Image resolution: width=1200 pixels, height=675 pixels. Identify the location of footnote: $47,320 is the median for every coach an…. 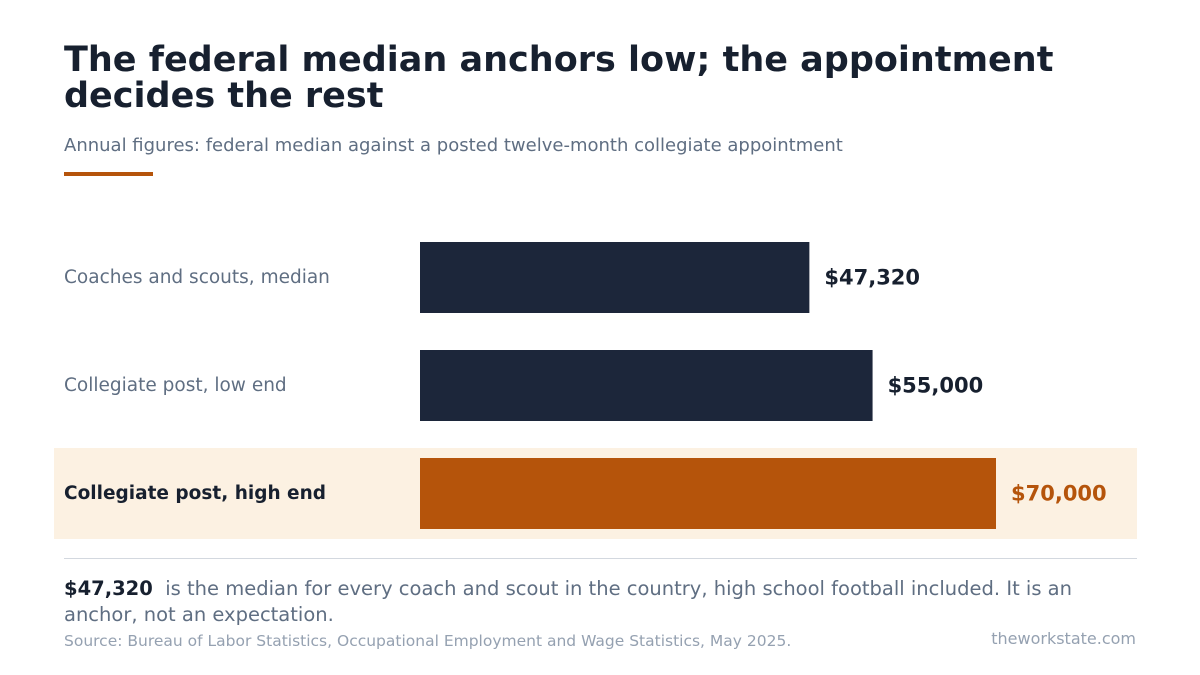
(600, 602).